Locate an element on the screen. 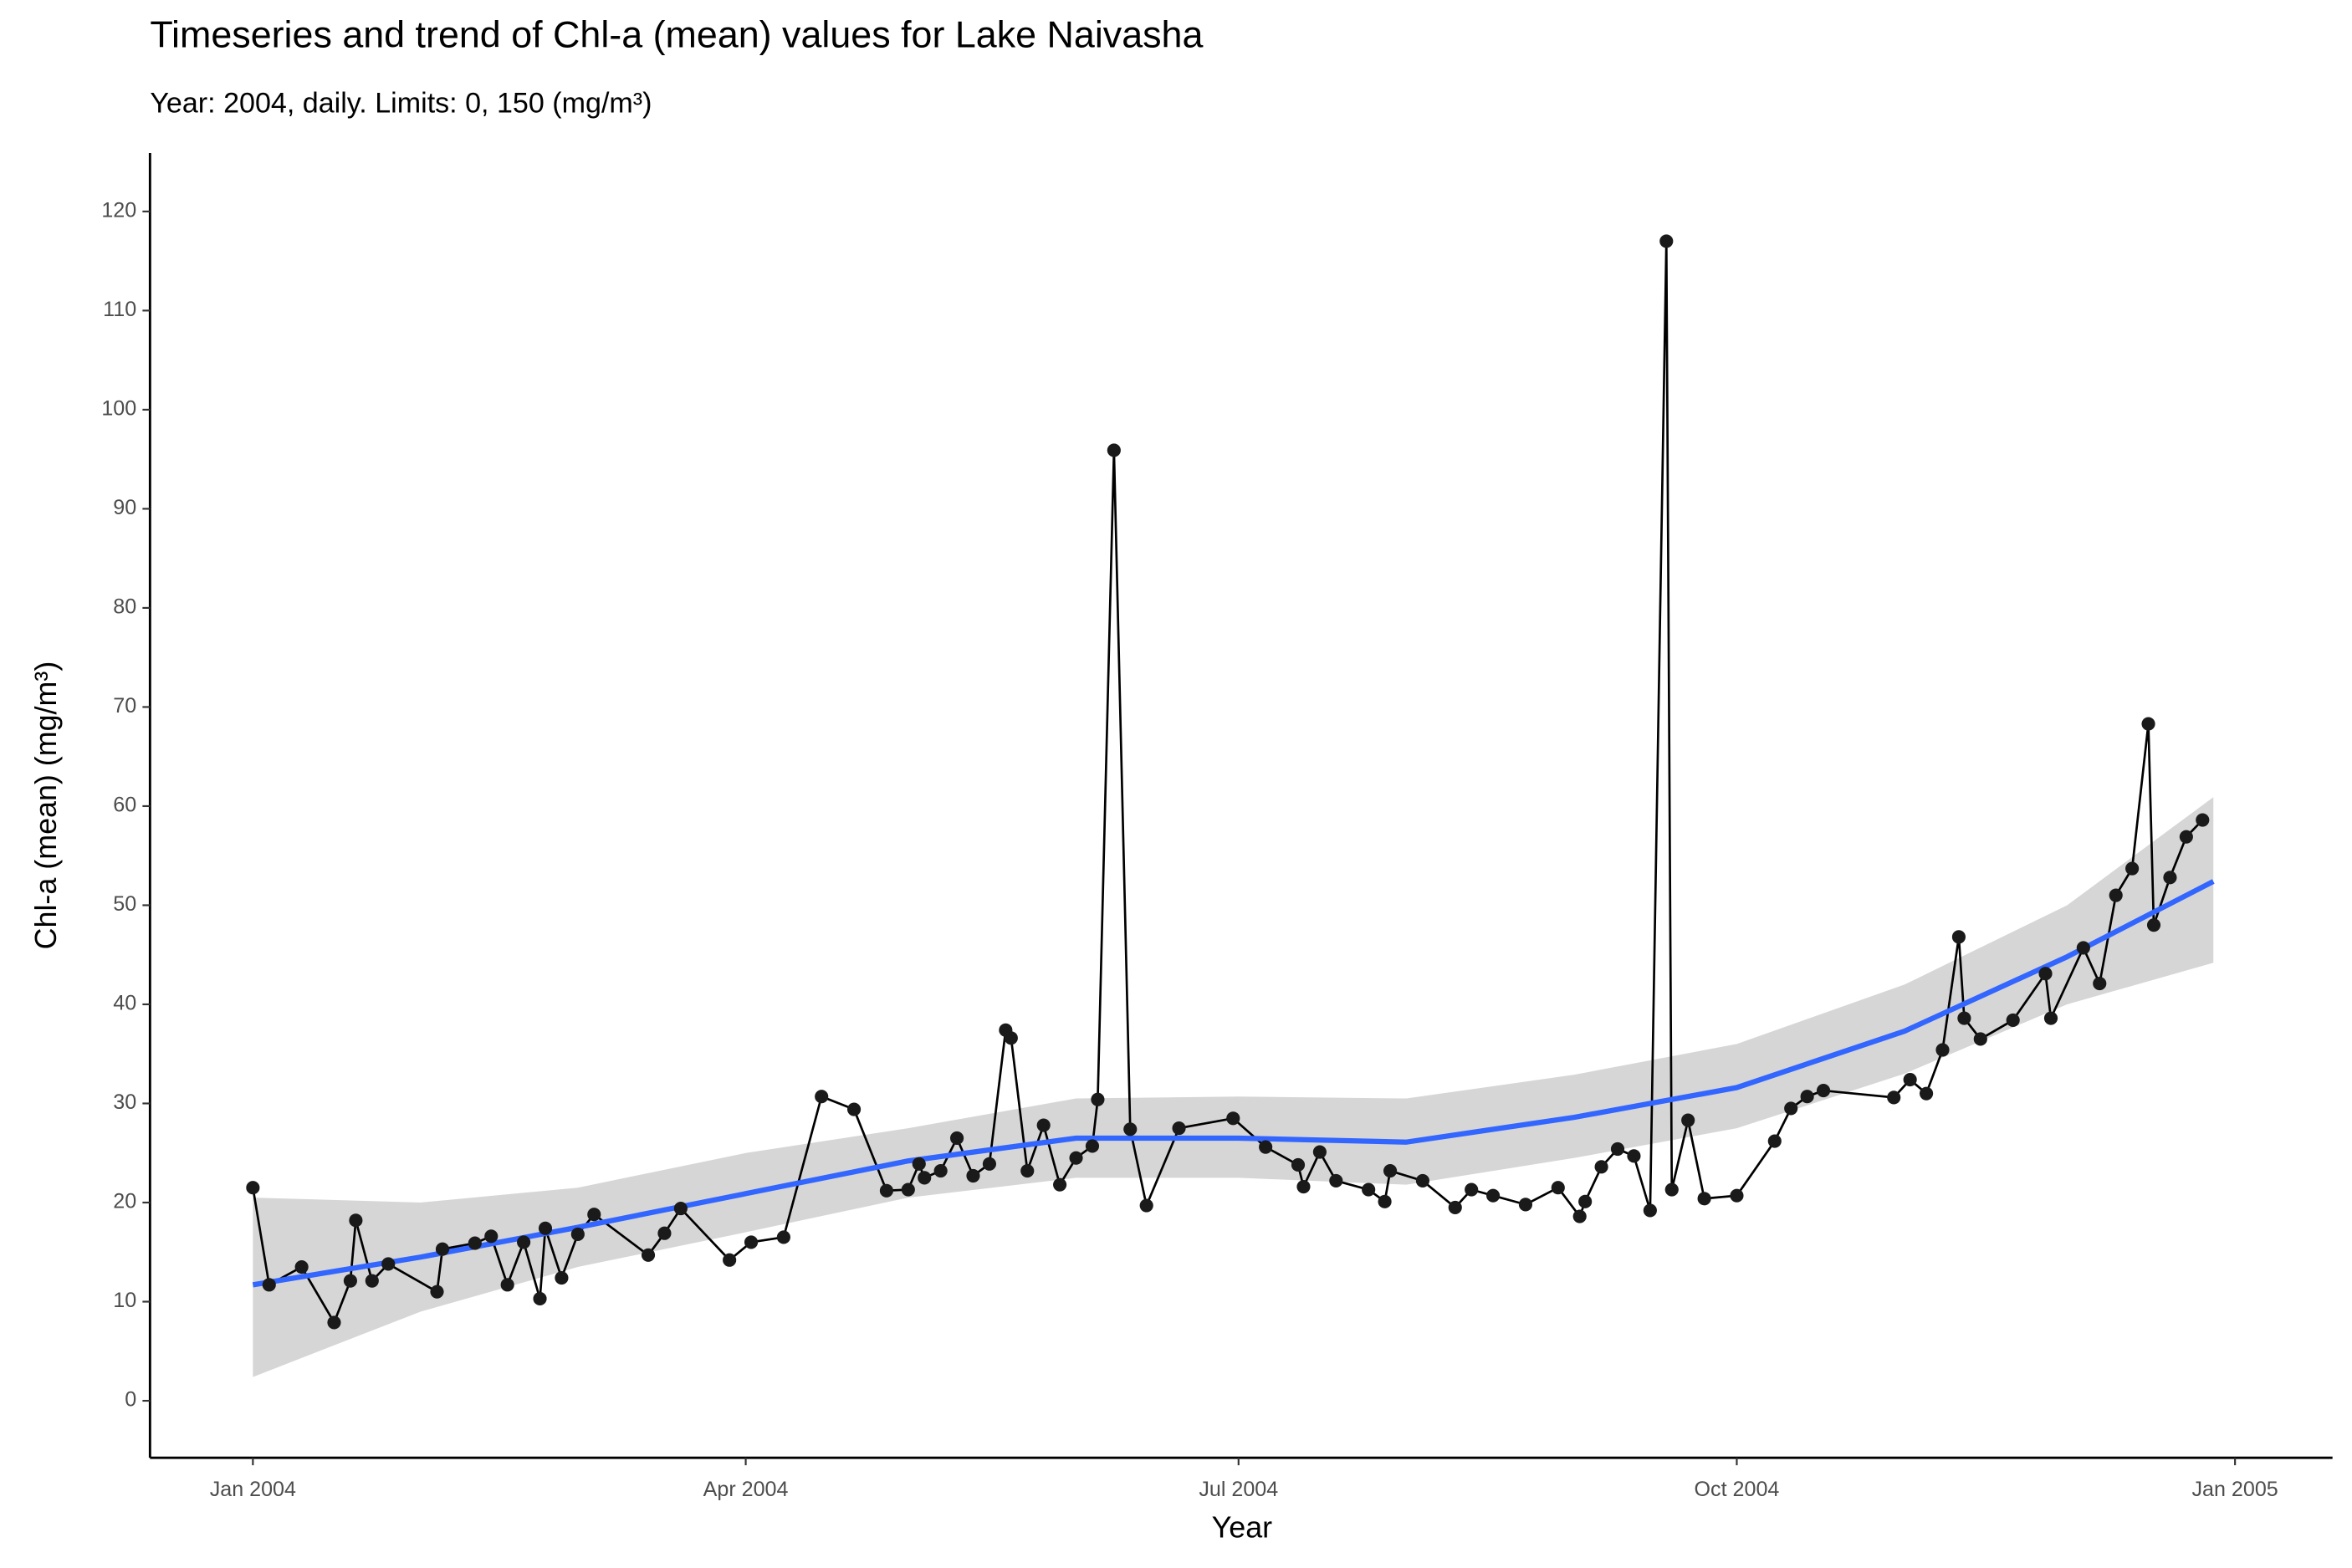  y-tick-label: 80 is located at coordinates (125, 607).